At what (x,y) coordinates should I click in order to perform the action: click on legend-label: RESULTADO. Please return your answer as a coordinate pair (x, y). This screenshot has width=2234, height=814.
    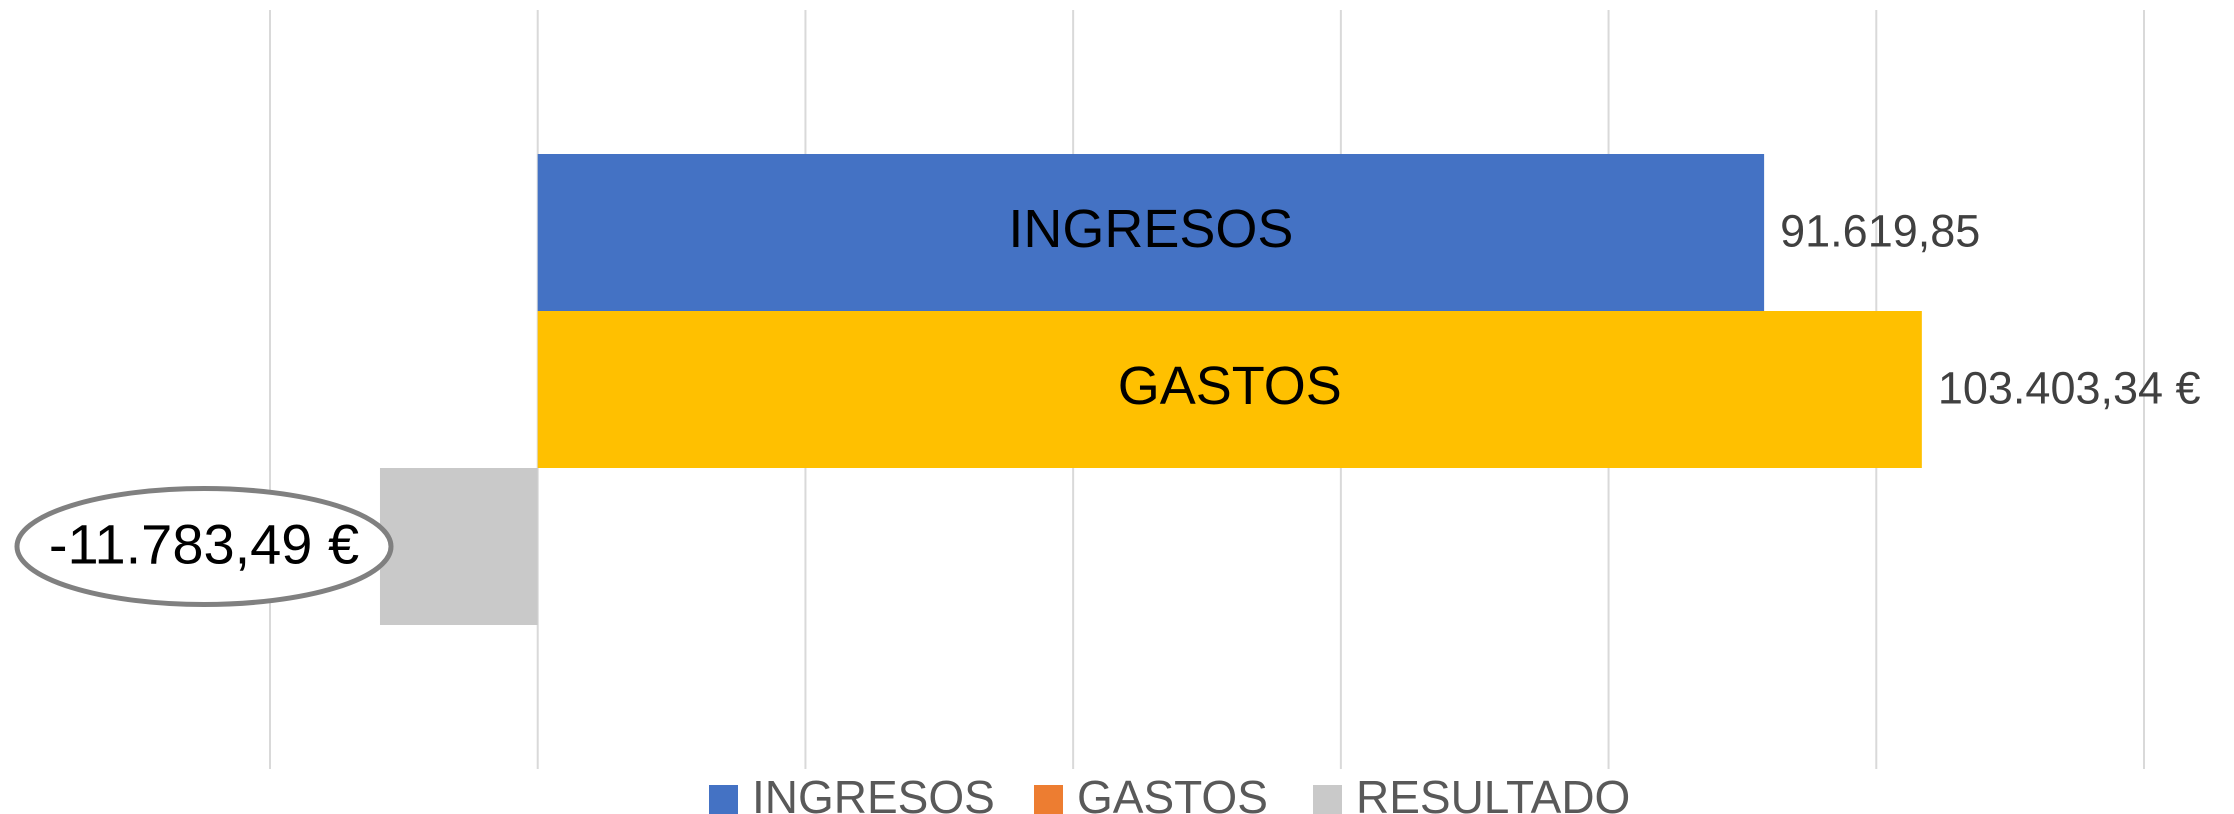
    Looking at the image, I should click on (1493, 792).